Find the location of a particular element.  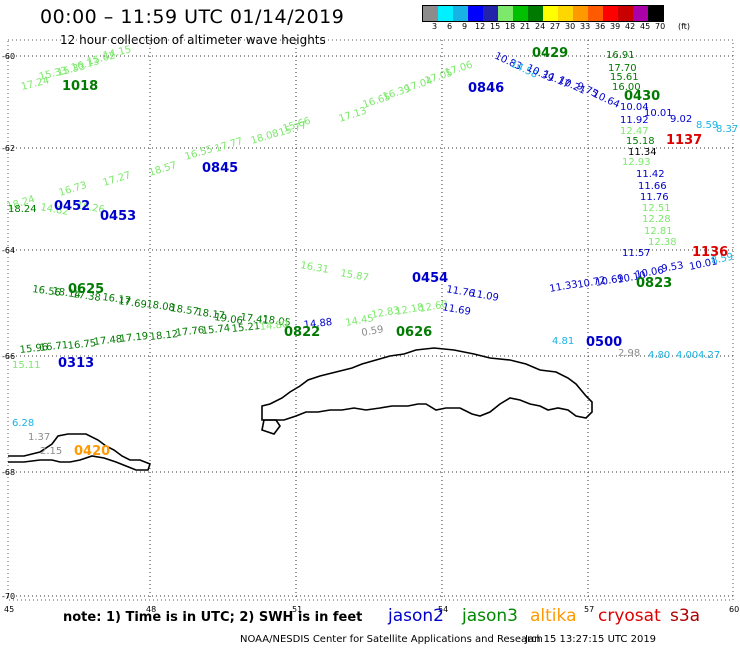

map-title: 00:00 – 11:59 UTC 01/14/2019 is located at coordinates (192, 17).